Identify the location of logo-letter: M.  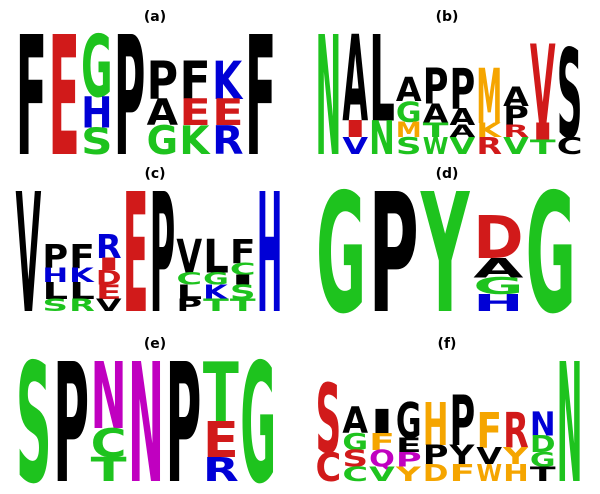
(489, 97).